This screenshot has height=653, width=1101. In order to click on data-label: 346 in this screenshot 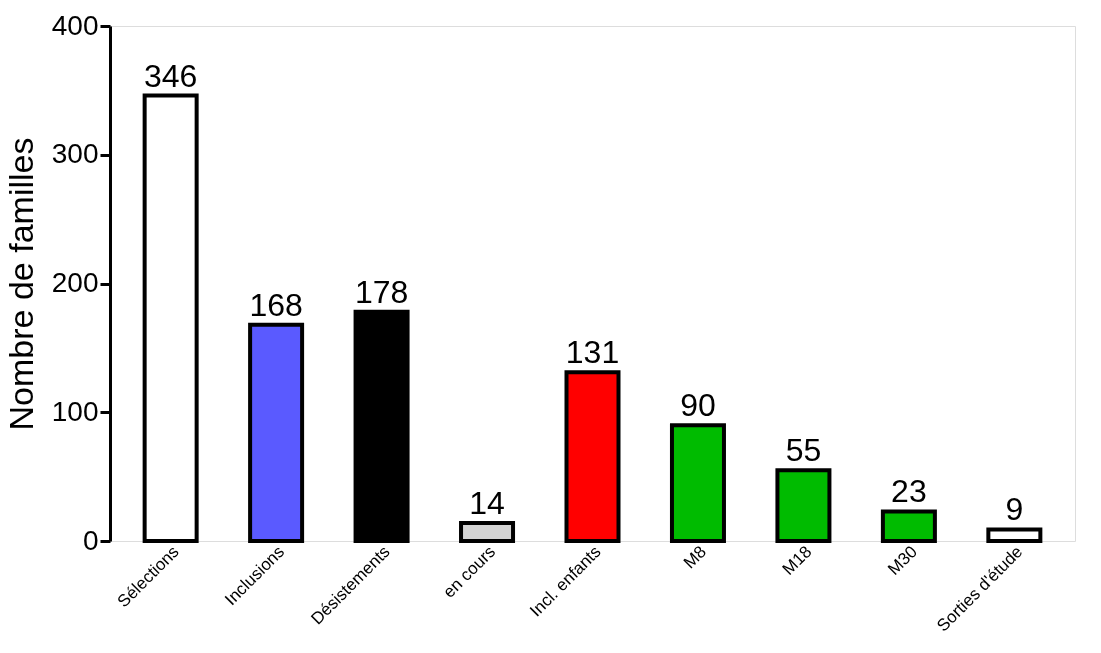, I will do `click(170, 75)`.